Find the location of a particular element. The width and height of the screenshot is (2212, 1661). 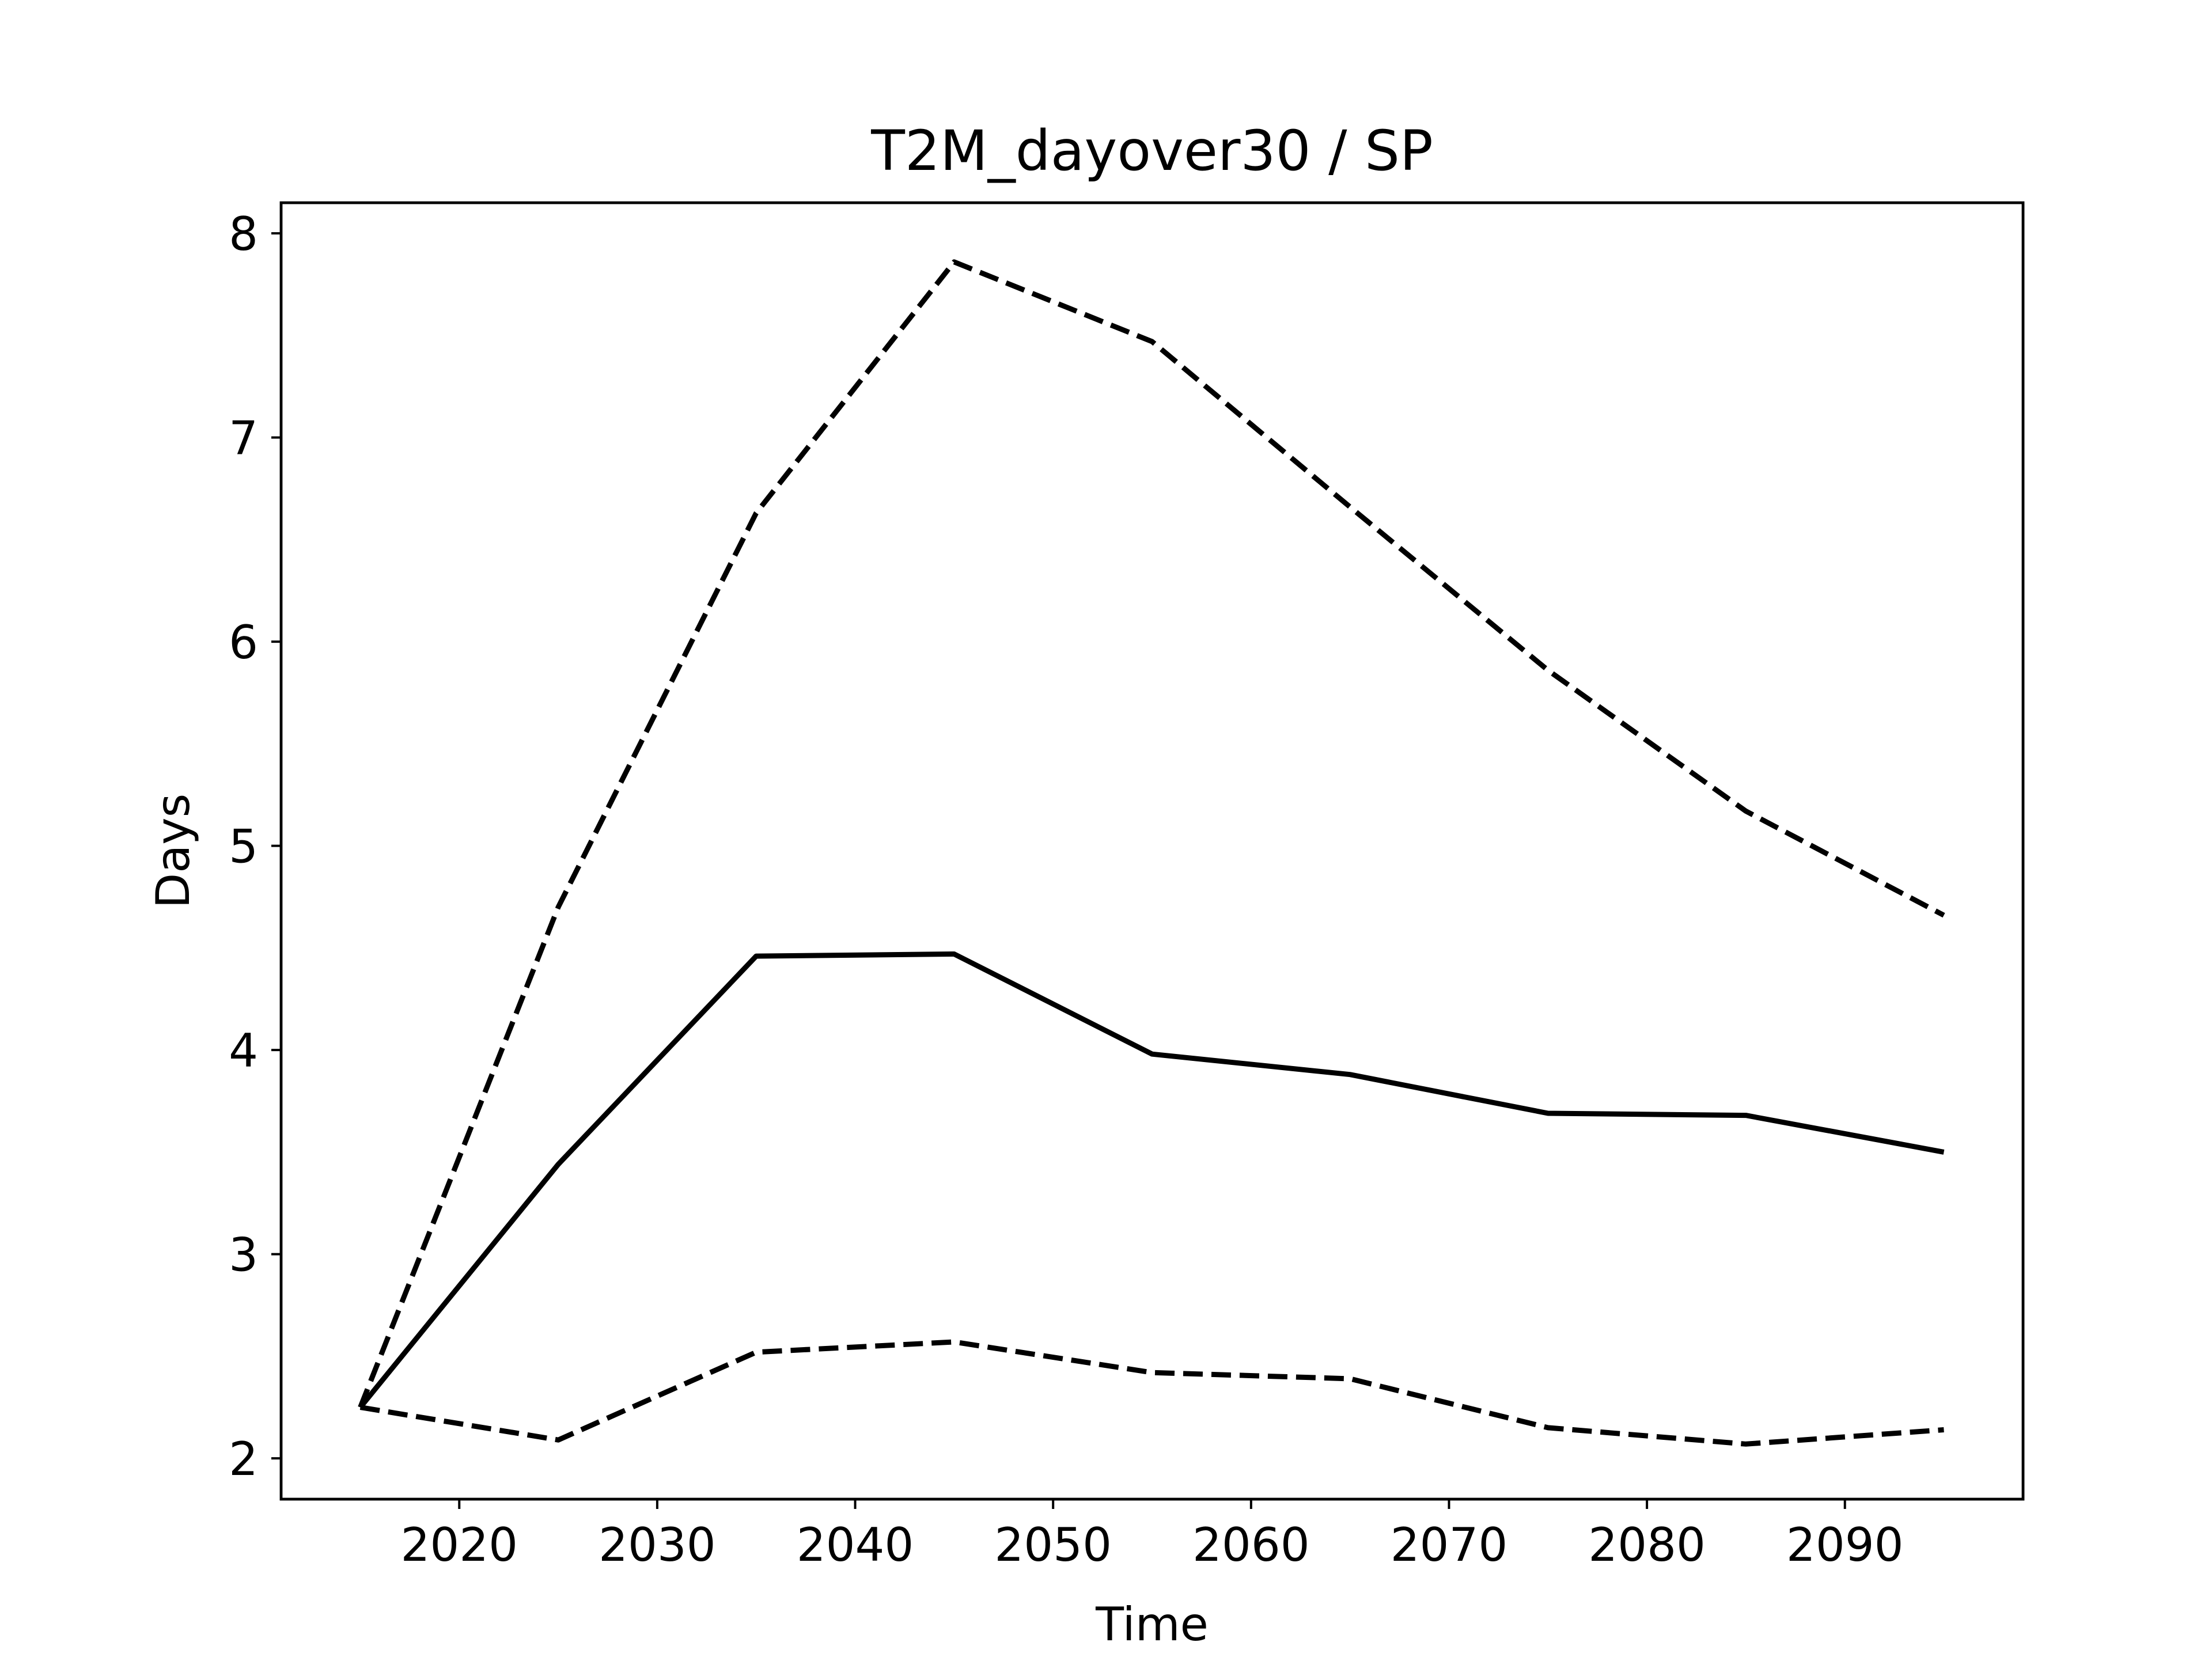

x-tick-label: 2090 is located at coordinates (1845, 1545).